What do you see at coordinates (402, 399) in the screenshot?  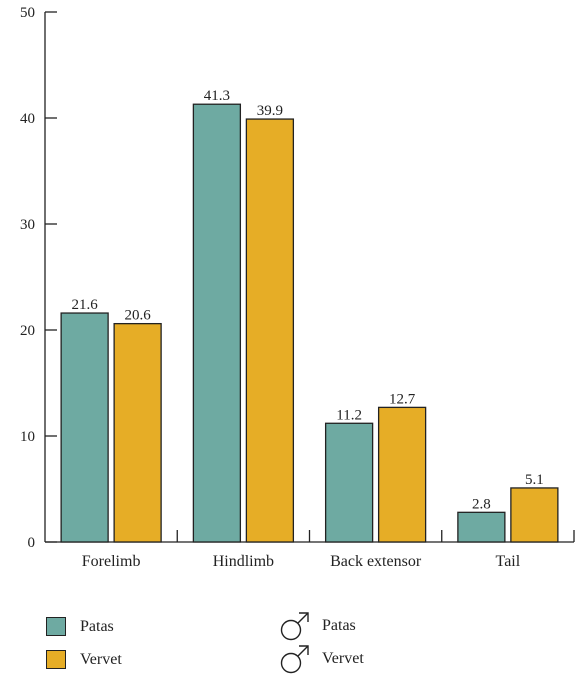 I see `data-label: 12.7` at bounding box center [402, 399].